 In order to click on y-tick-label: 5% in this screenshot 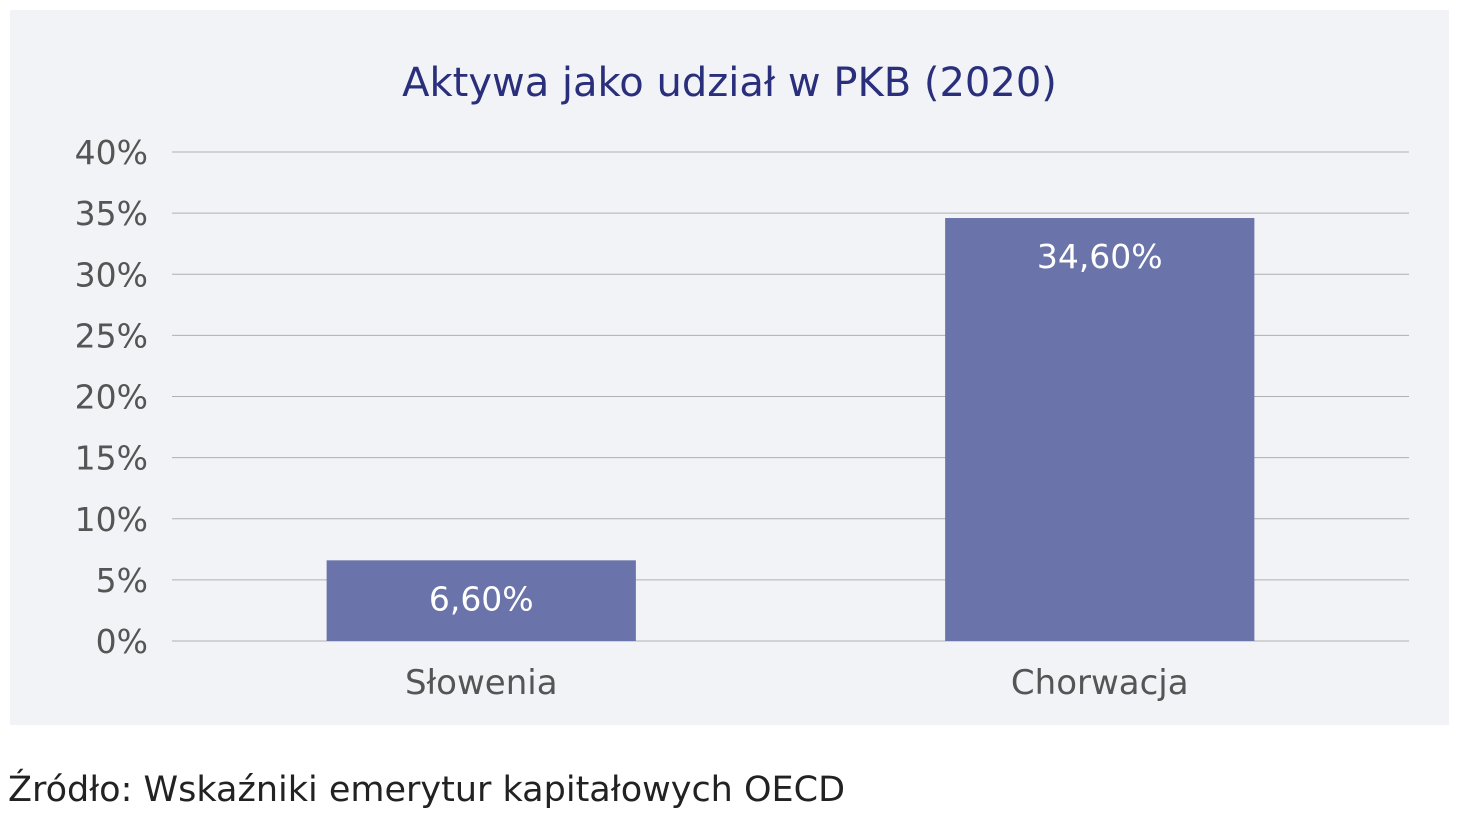, I will do `click(122, 580)`.